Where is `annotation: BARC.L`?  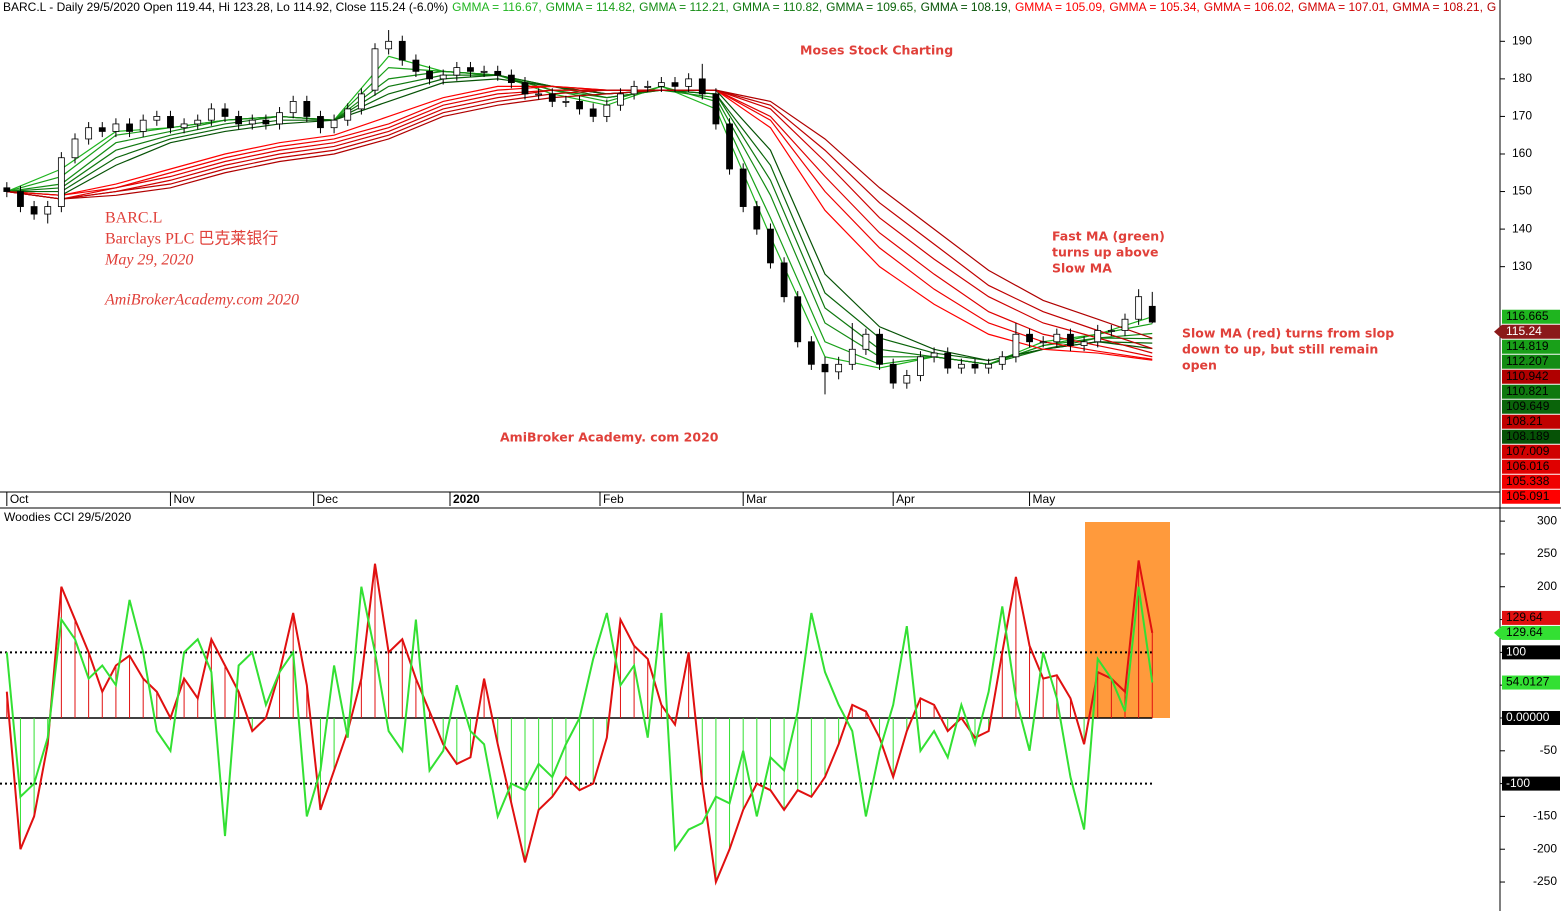
annotation: BARC.L is located at coordinates (133, 218).